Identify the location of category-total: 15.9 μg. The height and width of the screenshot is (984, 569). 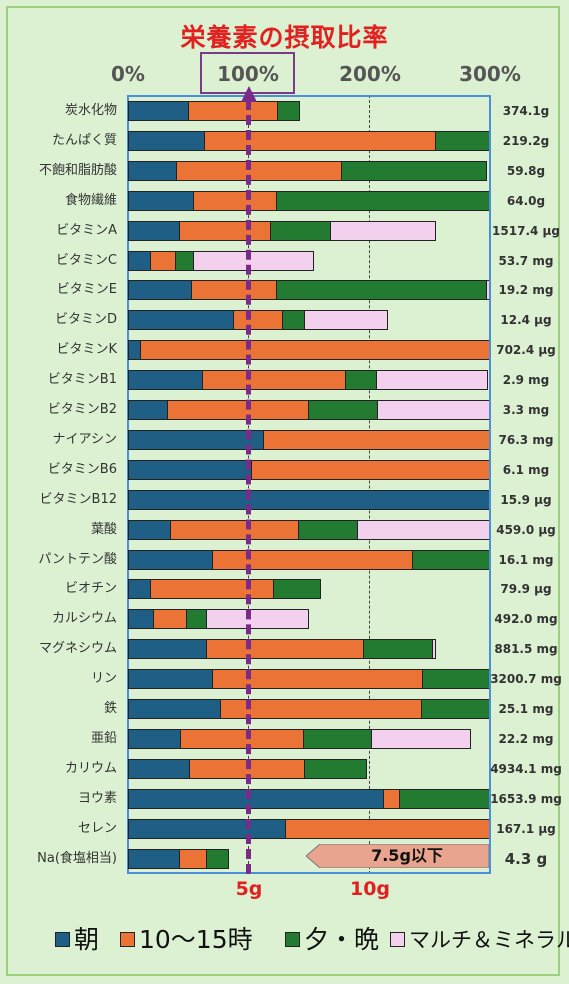
(526, 500).